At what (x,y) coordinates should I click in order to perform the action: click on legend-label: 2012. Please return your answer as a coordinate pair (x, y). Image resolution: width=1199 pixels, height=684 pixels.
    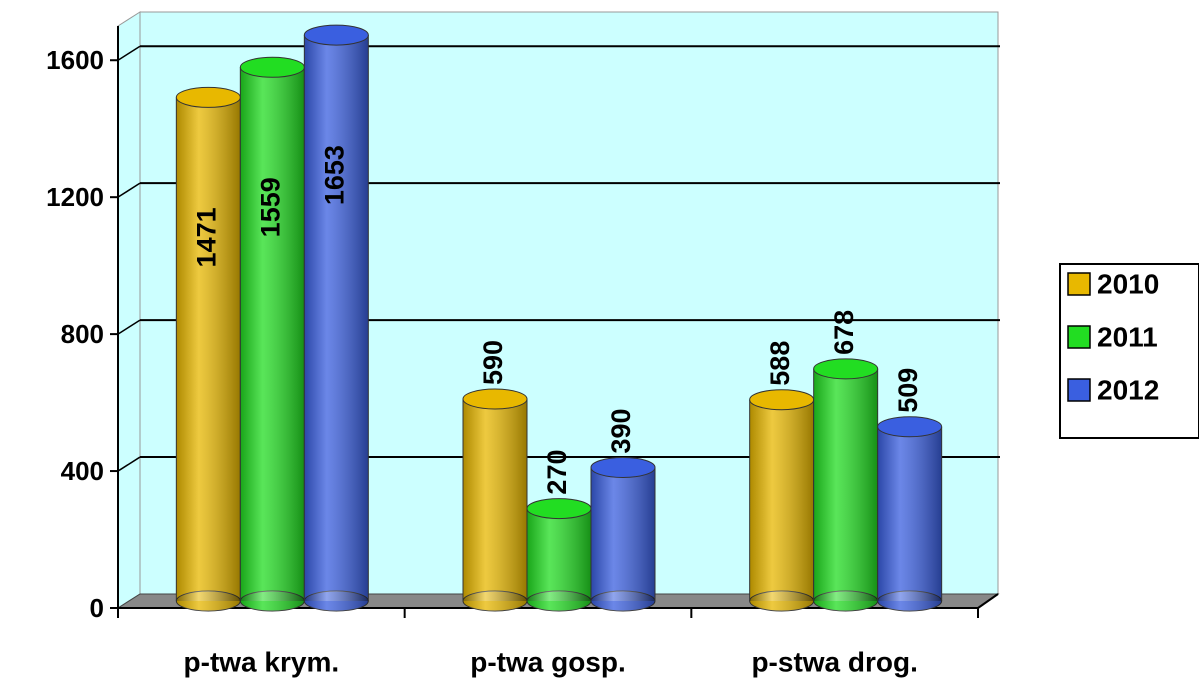
    Looking at the image, I should click on (1128, 389).